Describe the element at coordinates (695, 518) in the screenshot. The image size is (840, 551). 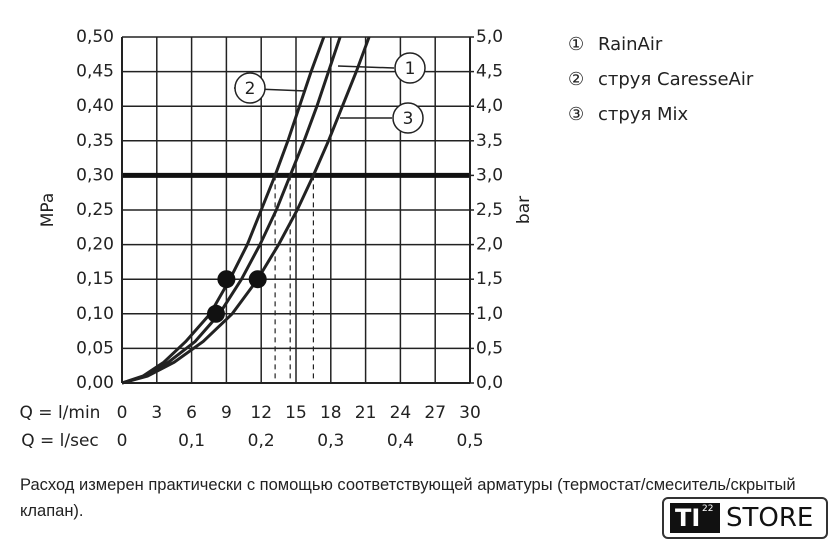
I see `logo-mark: TI` at that location.